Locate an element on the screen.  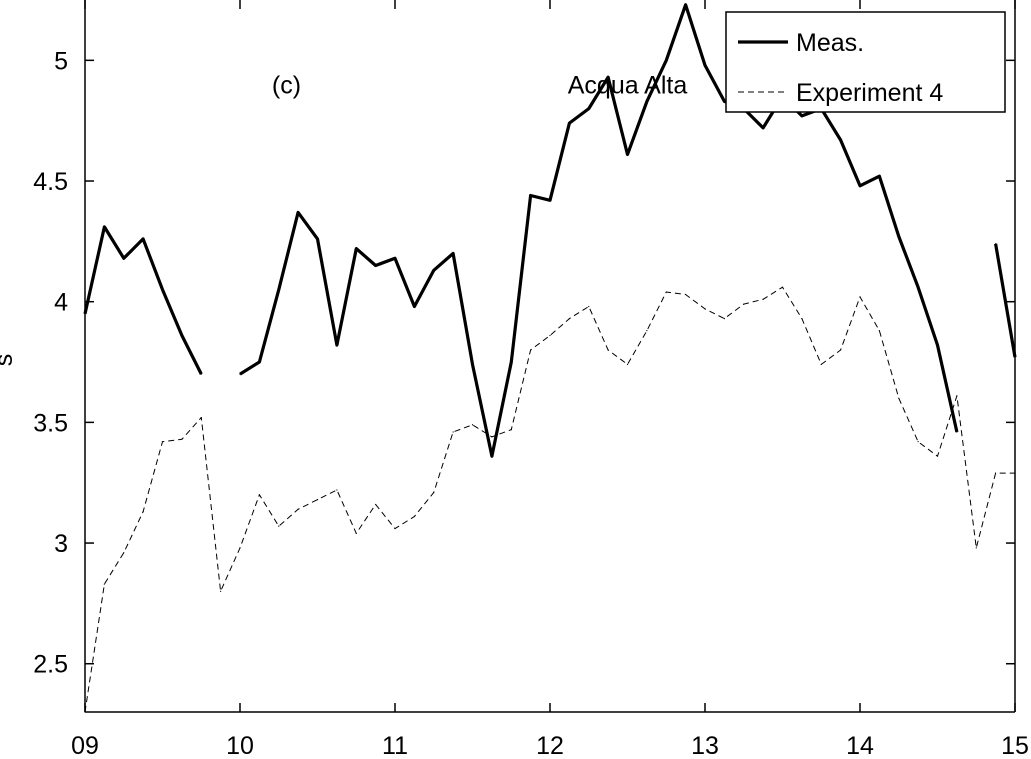
y-tick-label: 4 is located at coordinates (61, 303).